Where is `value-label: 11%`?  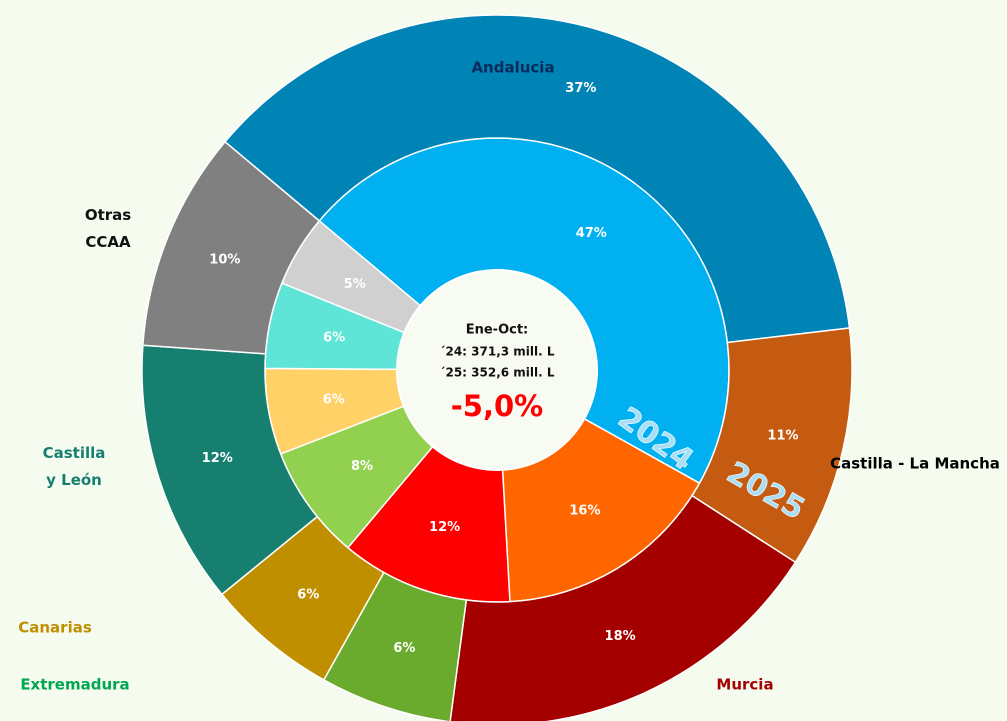 value-label: 11% is located at coordinates (782, 436).